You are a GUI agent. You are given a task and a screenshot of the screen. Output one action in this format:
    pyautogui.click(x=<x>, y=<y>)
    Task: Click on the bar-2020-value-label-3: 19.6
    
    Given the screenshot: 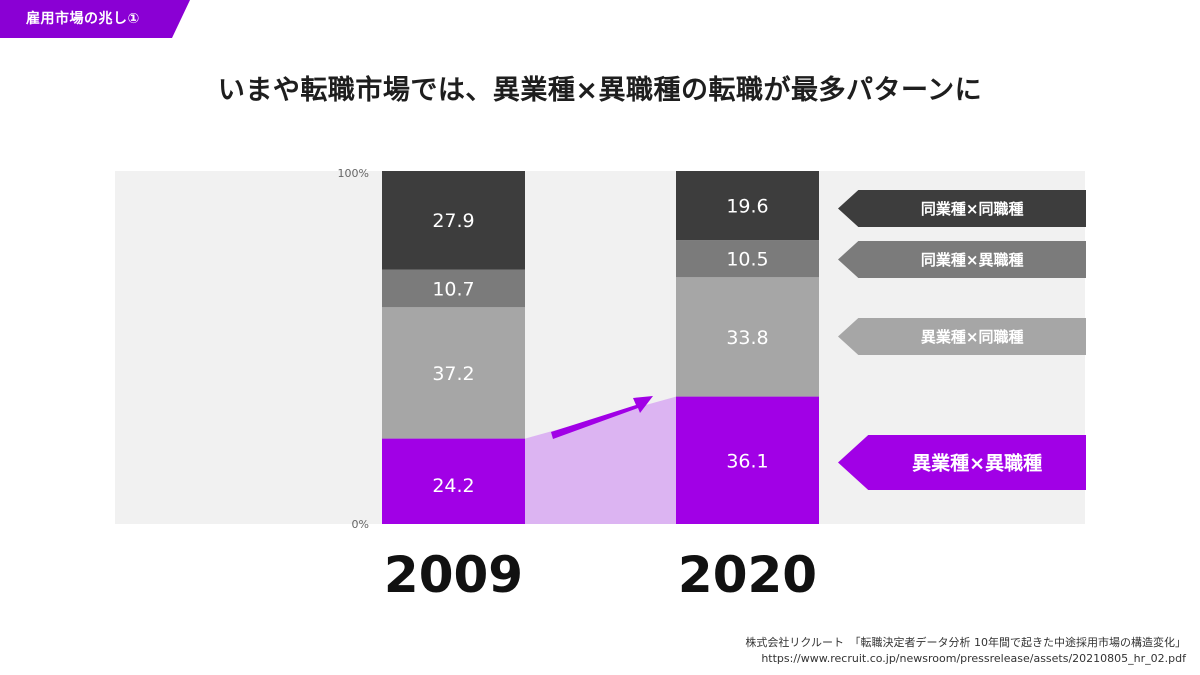 What is the action you would take?
    pyautogui.click(x=747, y=207)
    